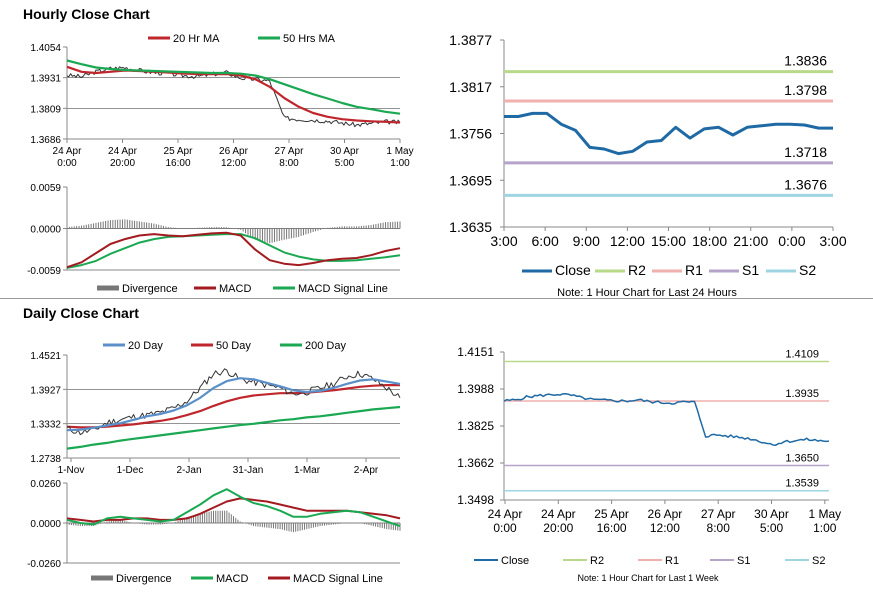  I want to click on daily-price-x-tick-label: 2-Apr, so click(366, 470).